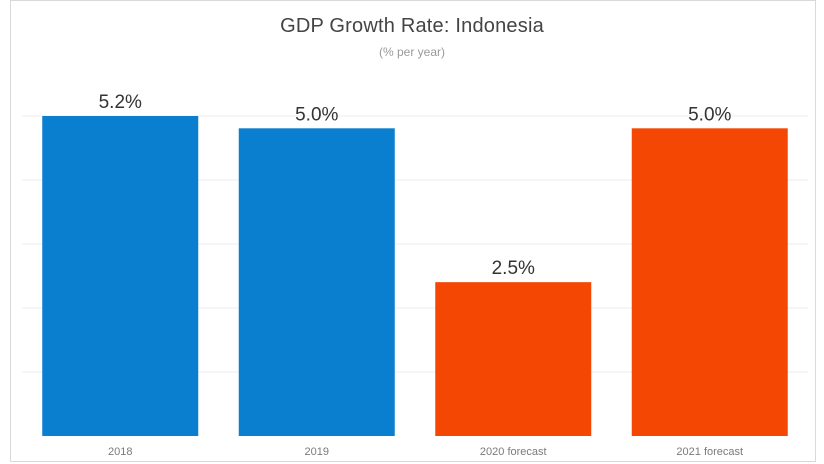 The width and height of the screenshot is (824, 464). I want to click on x-tick-label: 2019, so click(317, 452).